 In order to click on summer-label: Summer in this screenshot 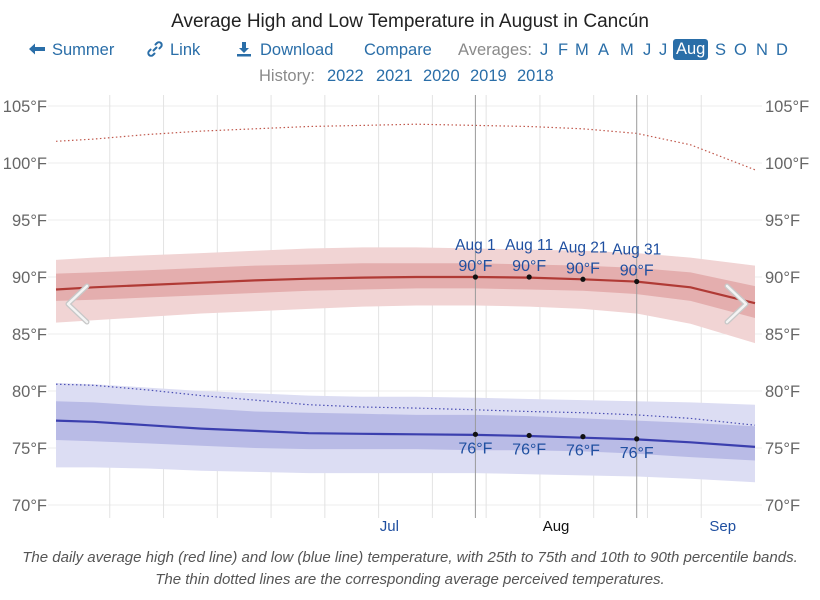, I will do `click(83, 50)`.